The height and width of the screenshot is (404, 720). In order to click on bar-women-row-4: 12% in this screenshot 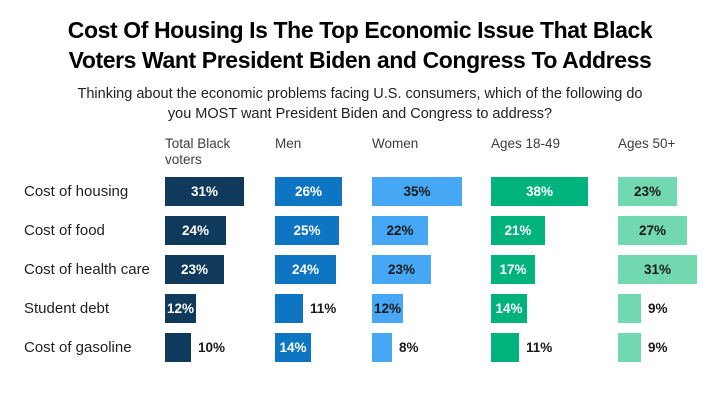, I will do `click(387, 308)`.